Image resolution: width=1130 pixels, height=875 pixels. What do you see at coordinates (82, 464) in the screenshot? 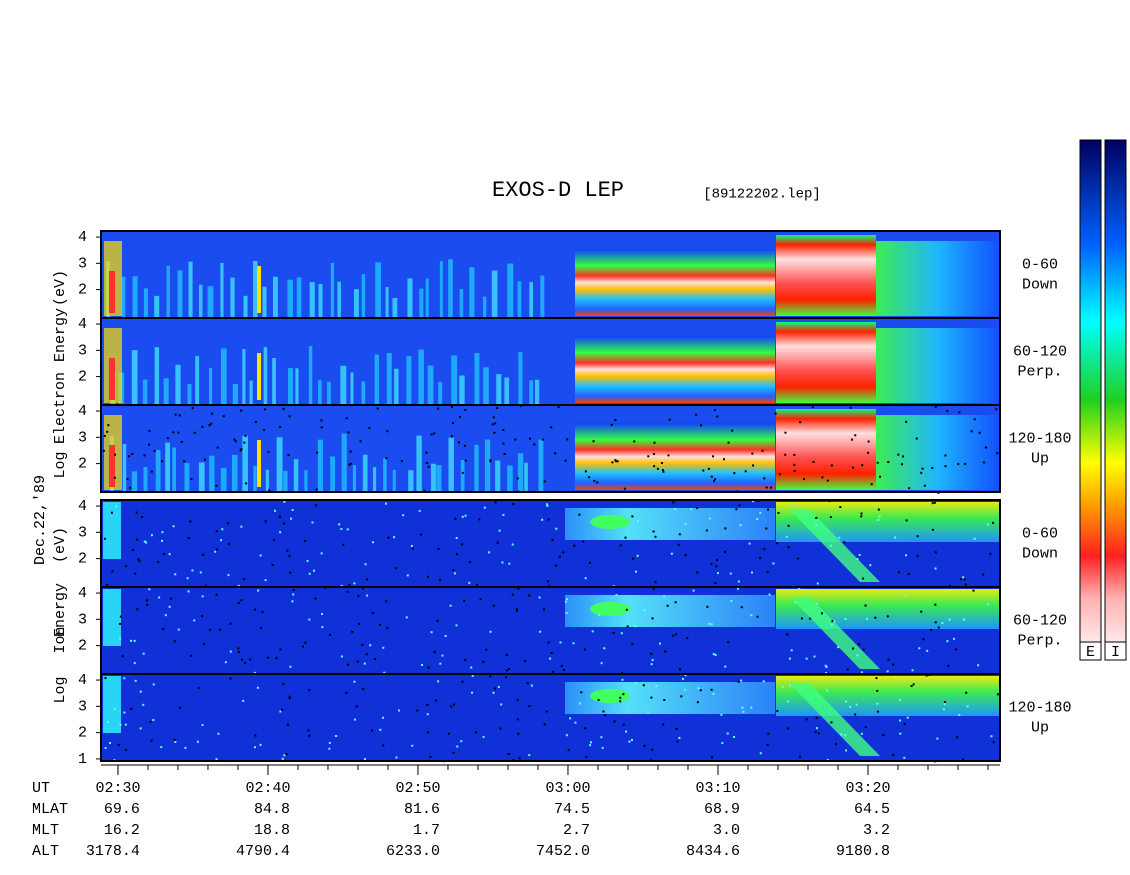
I see `y-tick-label: 2` at bounding box center [82, 464].